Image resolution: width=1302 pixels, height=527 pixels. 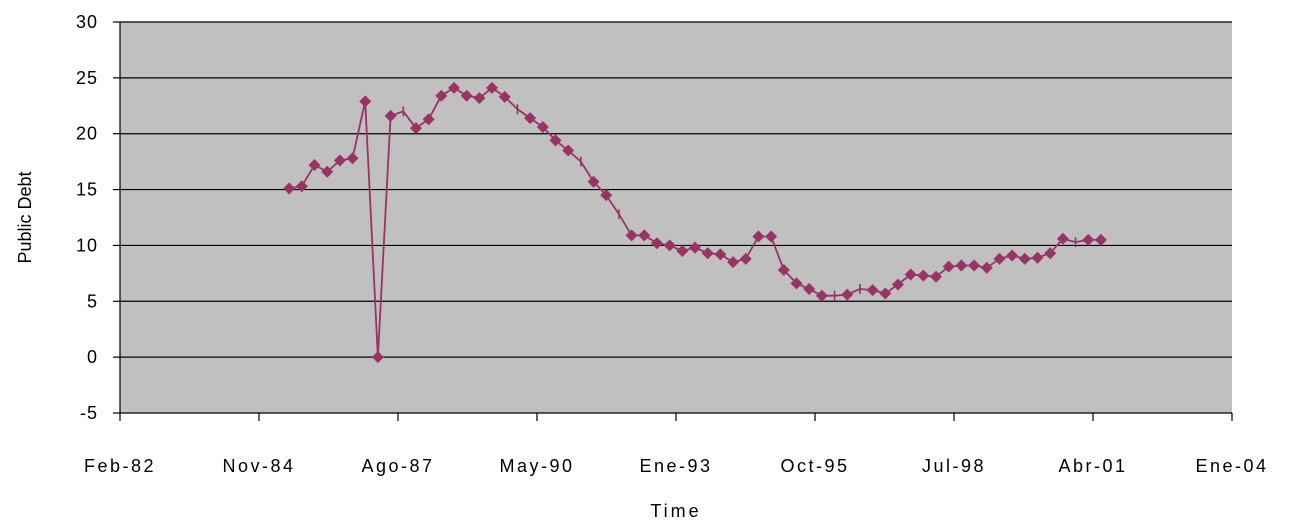 I want to click on y-tick-label: 0, so click(x=92, y=357).